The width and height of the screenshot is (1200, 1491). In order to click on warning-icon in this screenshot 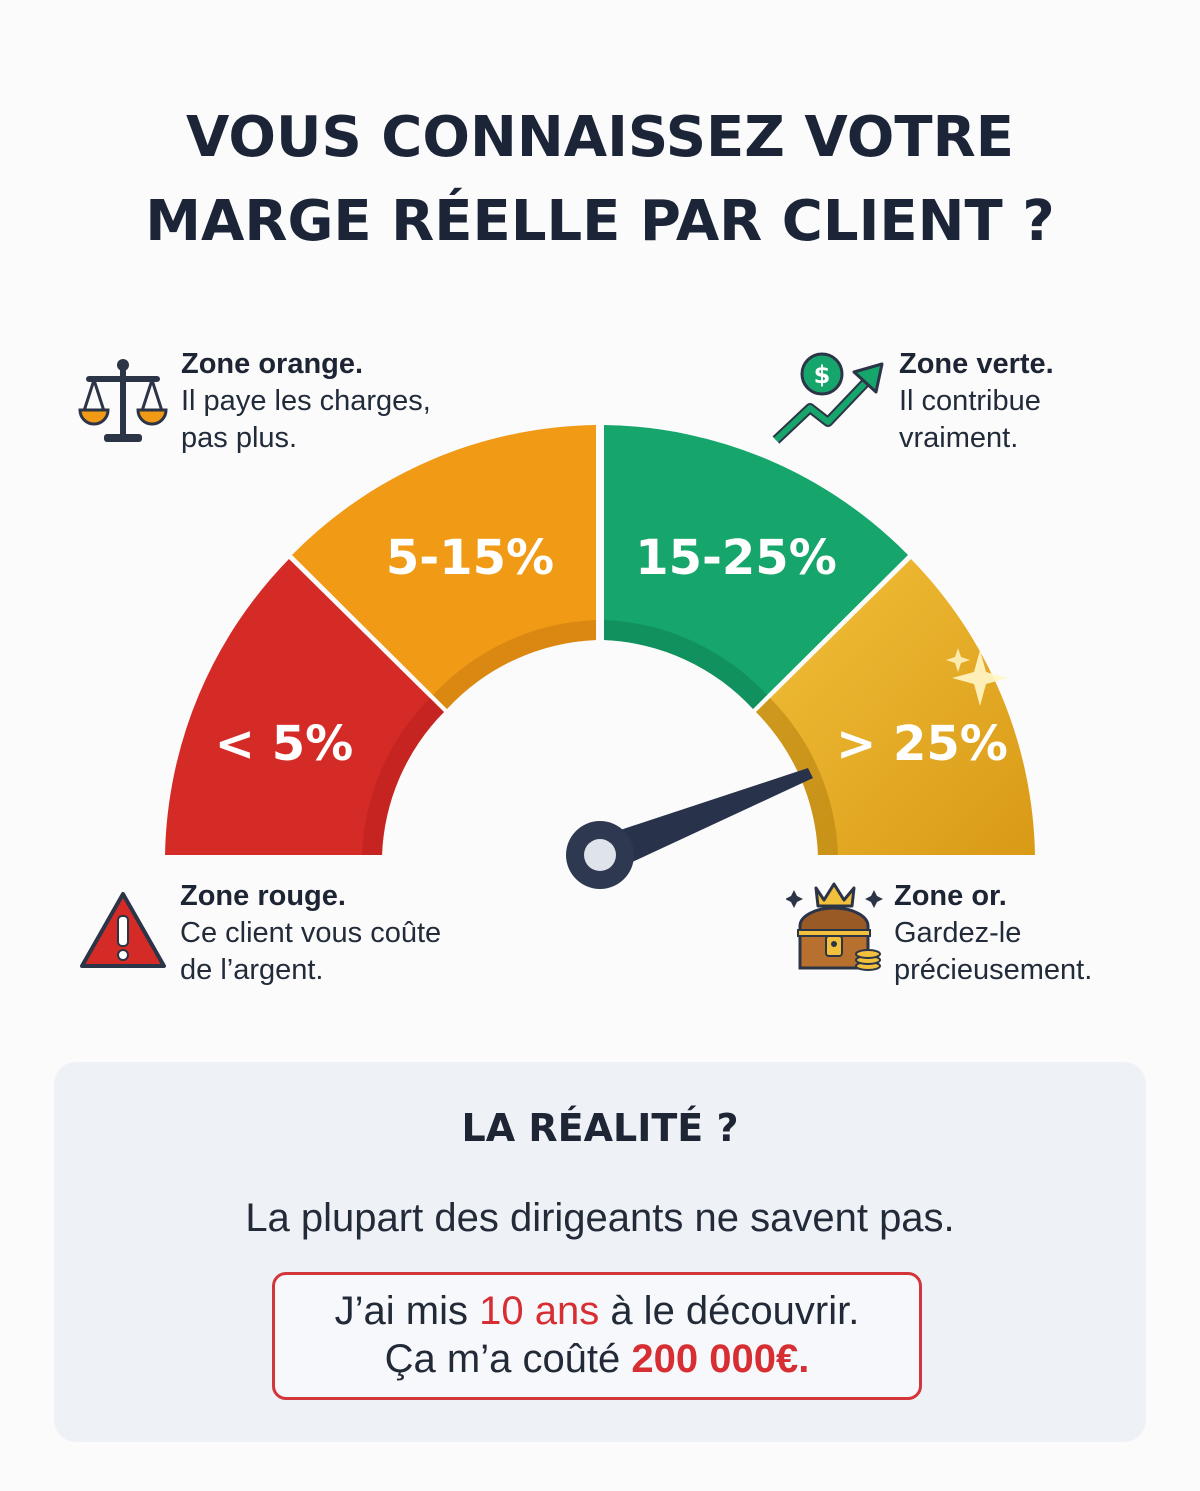, I will do `click(123, 933)`.